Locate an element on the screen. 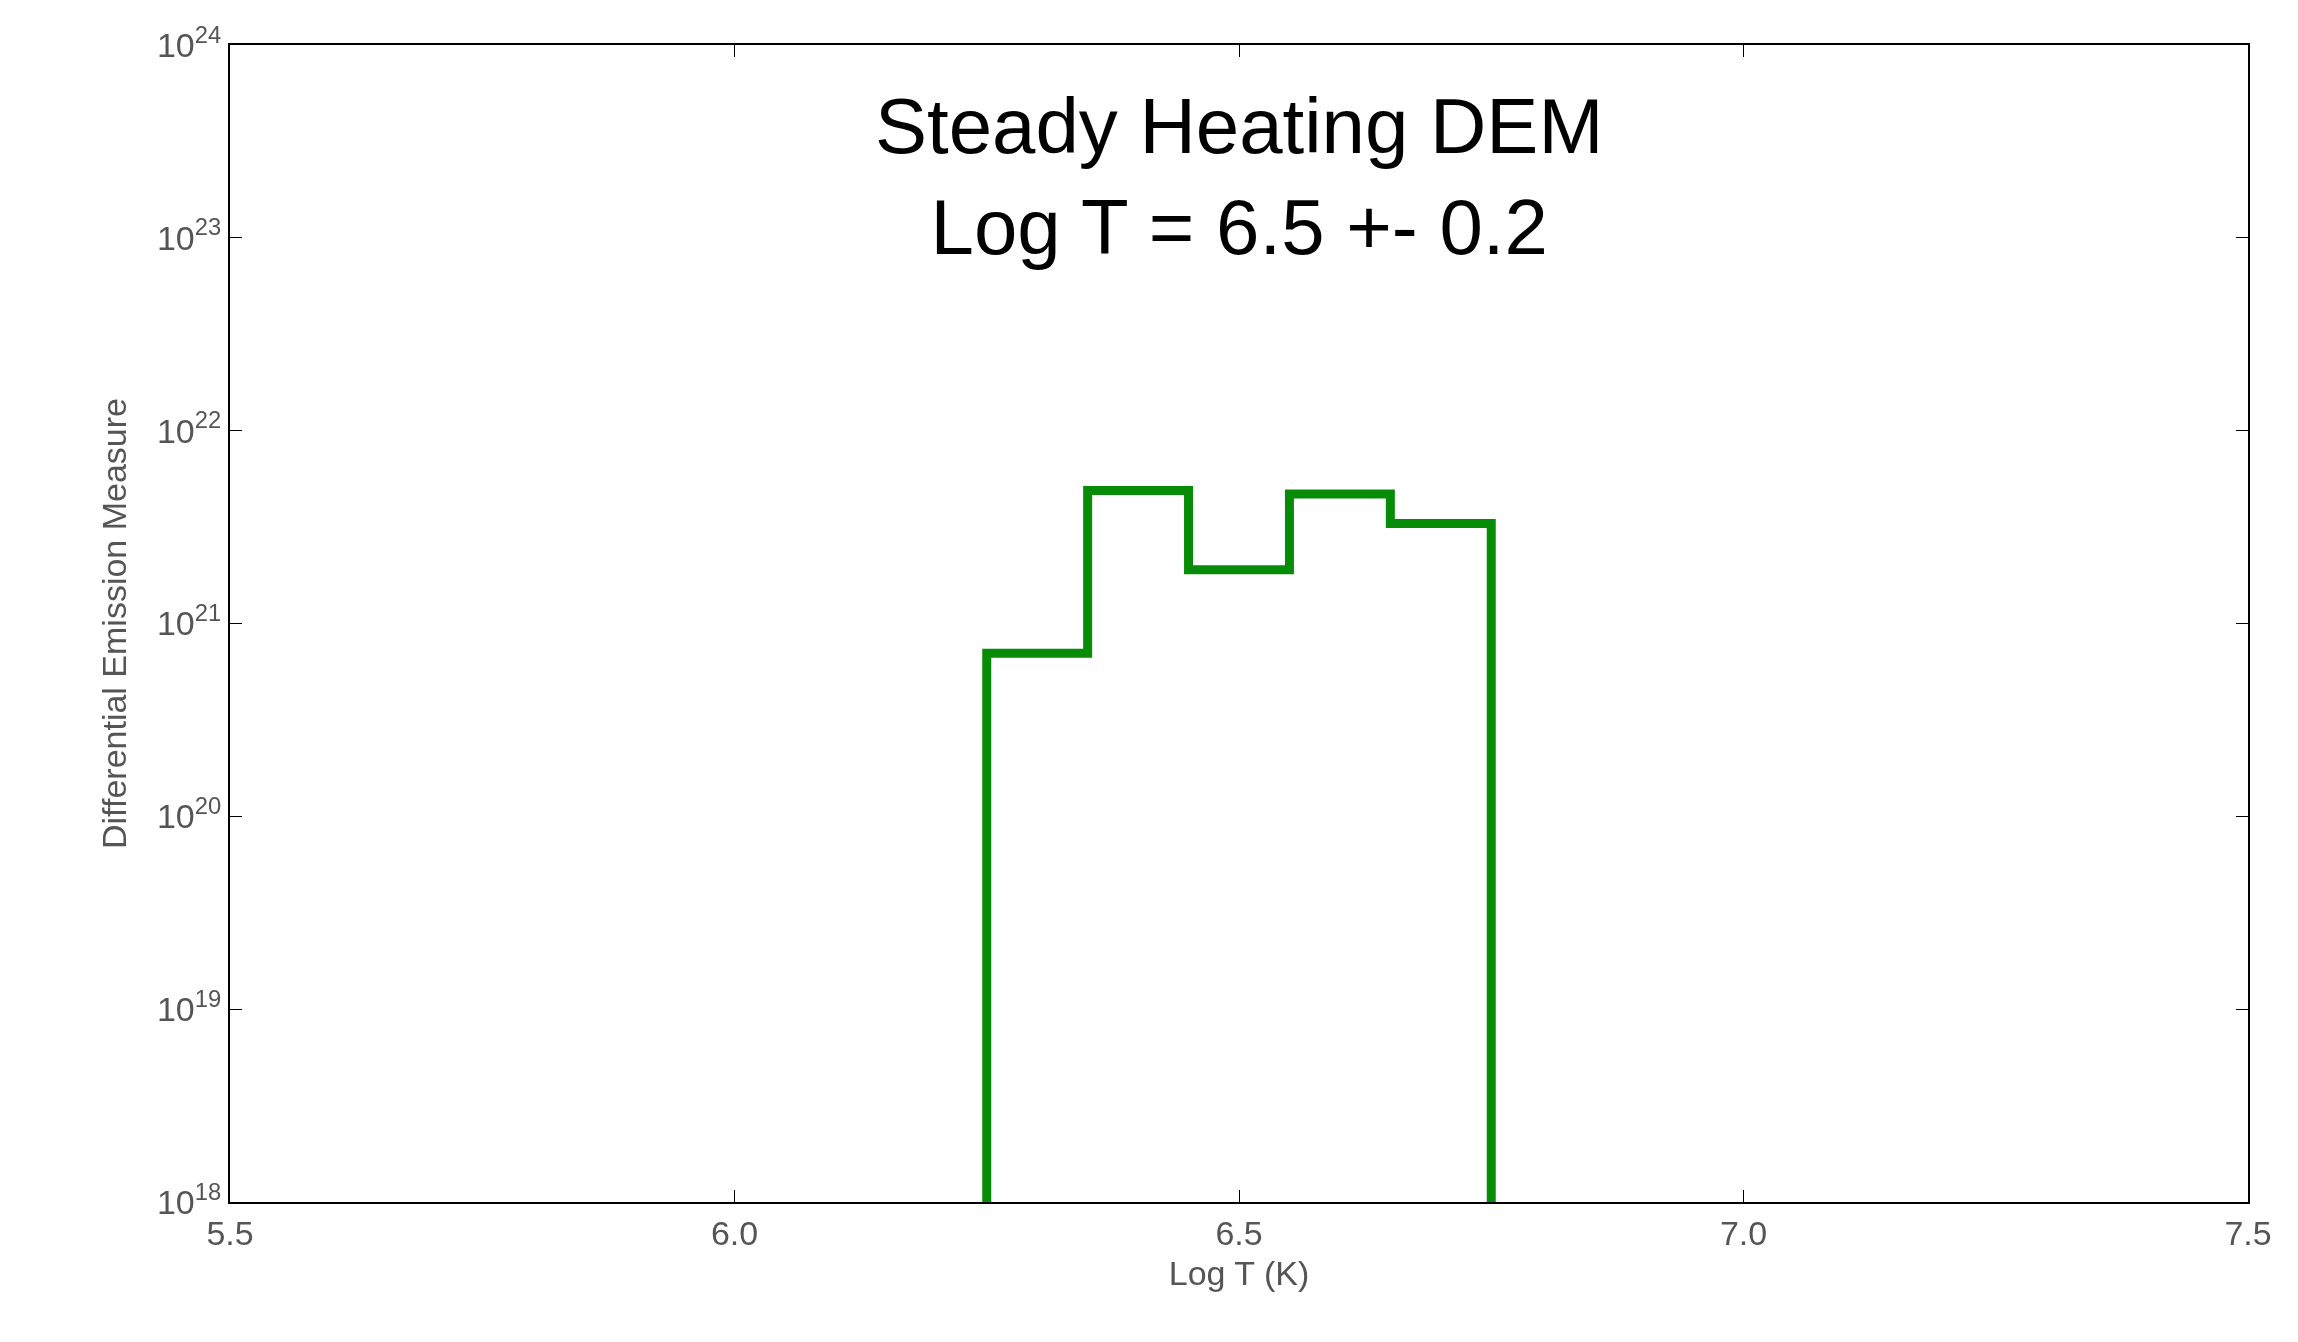 This screenshot has width=2298, height=1342. x-tick-label: 6.0 is located at coordinates (734, 1232).